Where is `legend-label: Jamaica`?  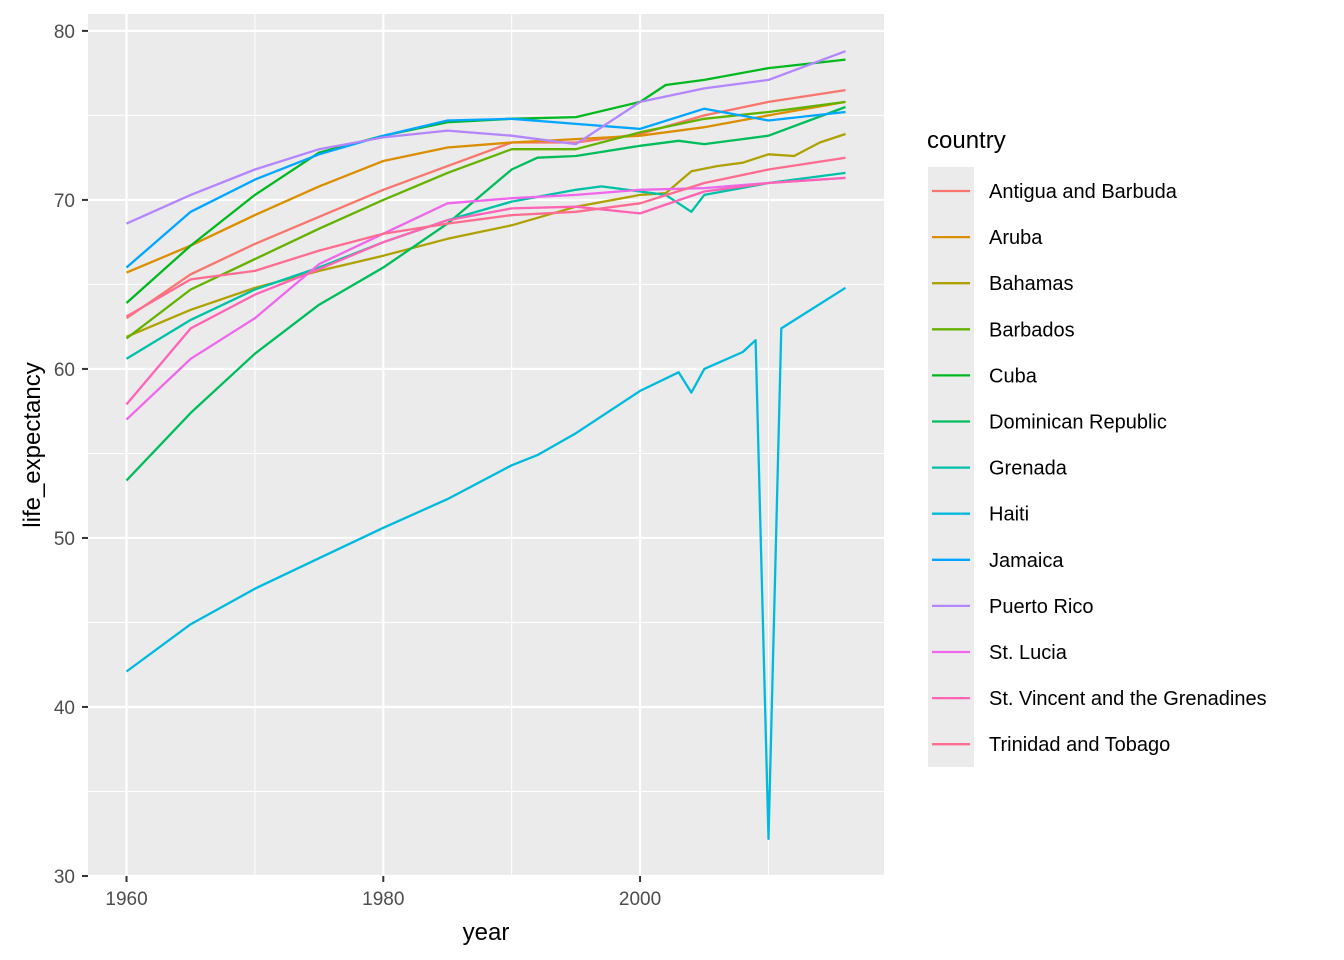 legend-label: Jamaica is located at coordinates (1026, 561).